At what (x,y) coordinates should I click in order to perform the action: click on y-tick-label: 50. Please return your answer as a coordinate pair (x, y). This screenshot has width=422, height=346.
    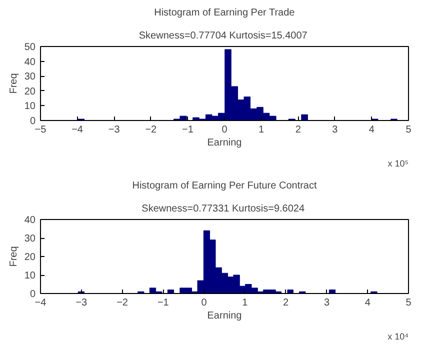
    Looking at the image, I should click on (30, 47).